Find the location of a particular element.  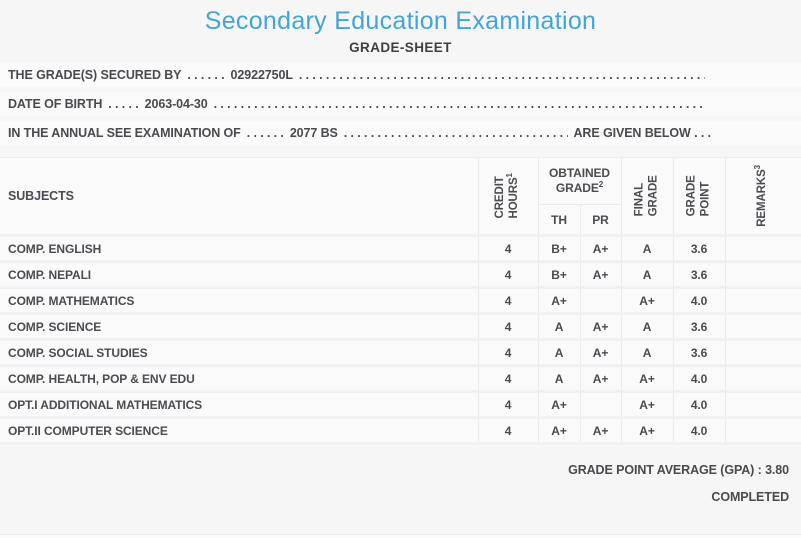

subject-cell: COMP. NEPALI is located at coordinates (239, 275).